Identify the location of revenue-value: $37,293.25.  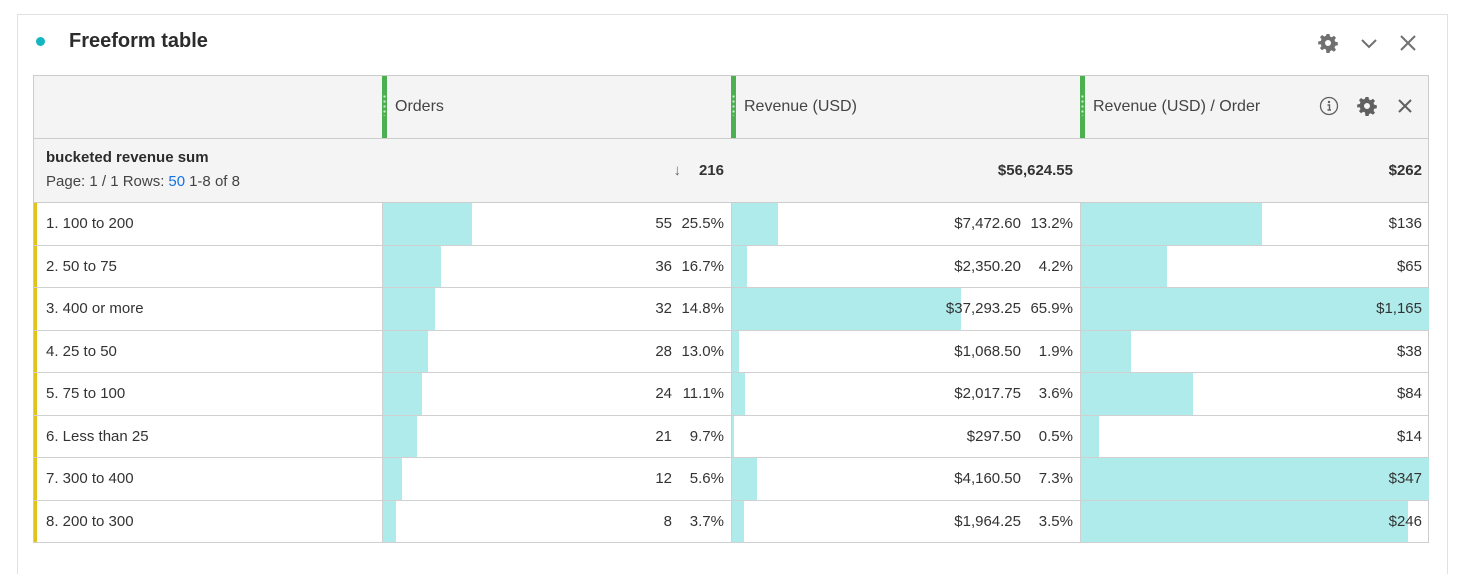
(983, 309).